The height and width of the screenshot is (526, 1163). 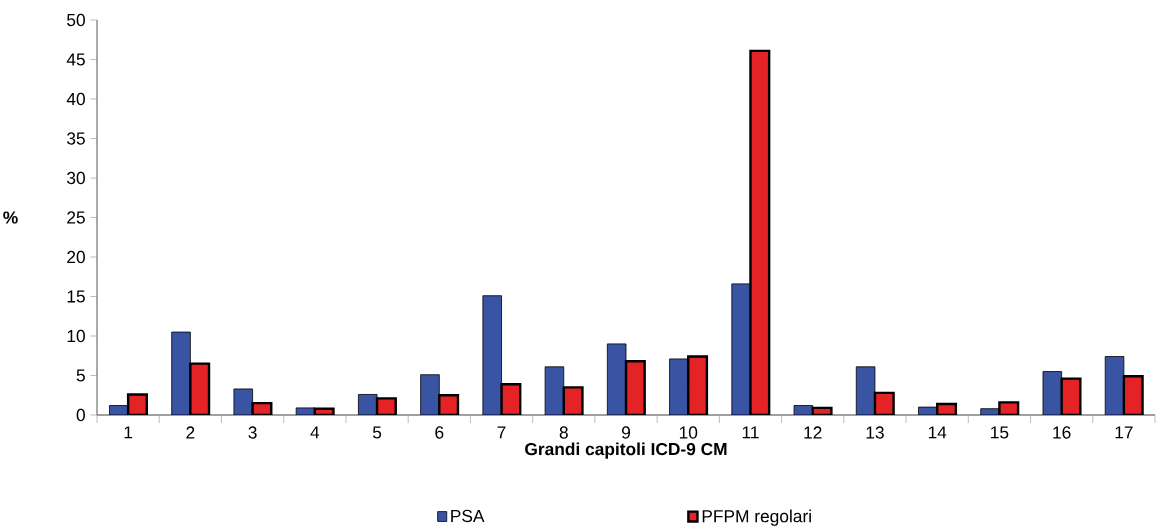 What do you see at coordinates (626, 450) in the screenshot?
I see `x-axis-title: Grandi capitoli ICD-9 CM` at bounding box center [626, 450].